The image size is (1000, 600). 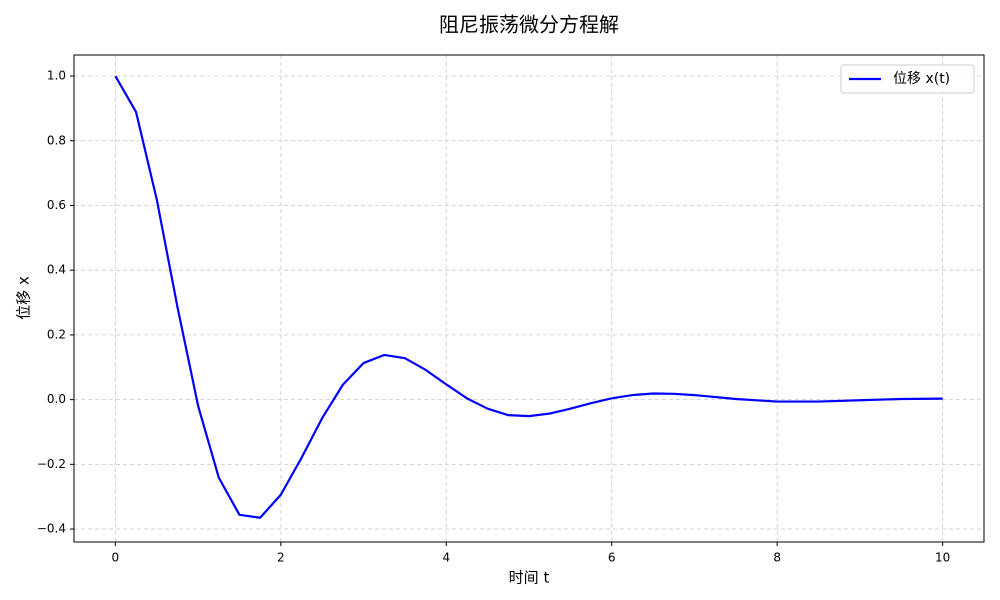 What do you see at coordinates (777, 558) in the screenshot?
I see `x-tick-label: 8` at bounding box center [777, 558].